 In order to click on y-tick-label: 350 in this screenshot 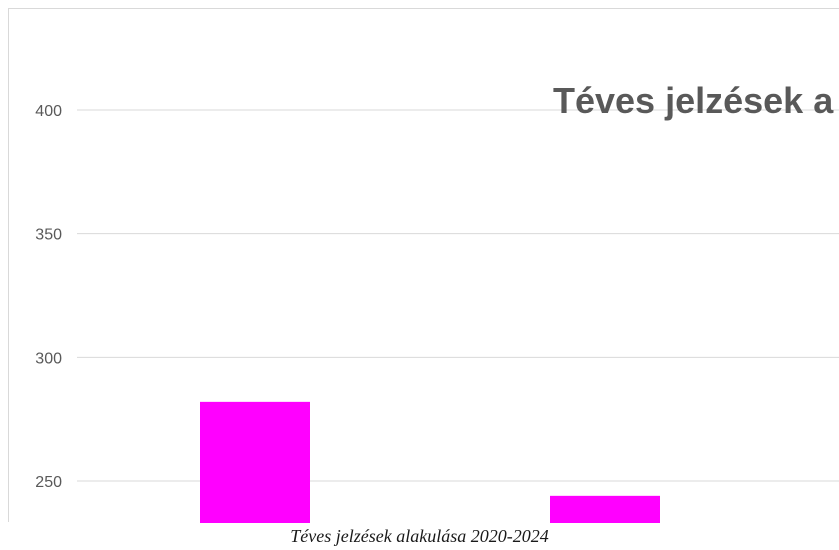, I will do `click(48, 235)`.